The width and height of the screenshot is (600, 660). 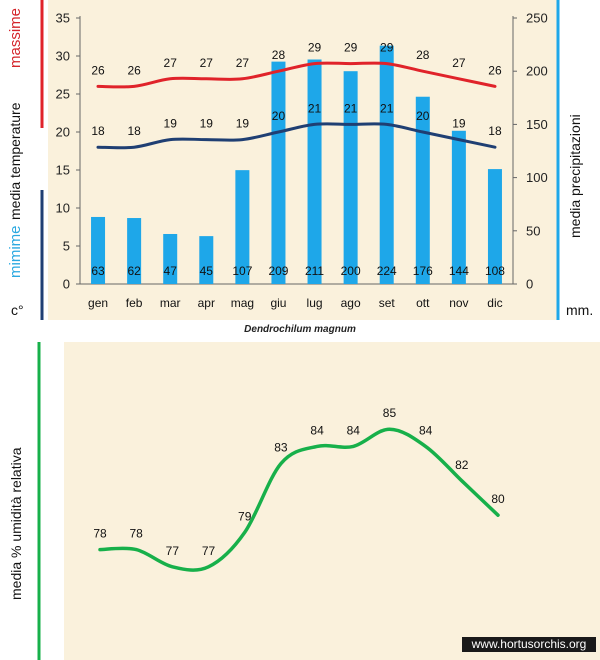 I want to click on precipitation-value-label: 107, so click(x=242, y=271).